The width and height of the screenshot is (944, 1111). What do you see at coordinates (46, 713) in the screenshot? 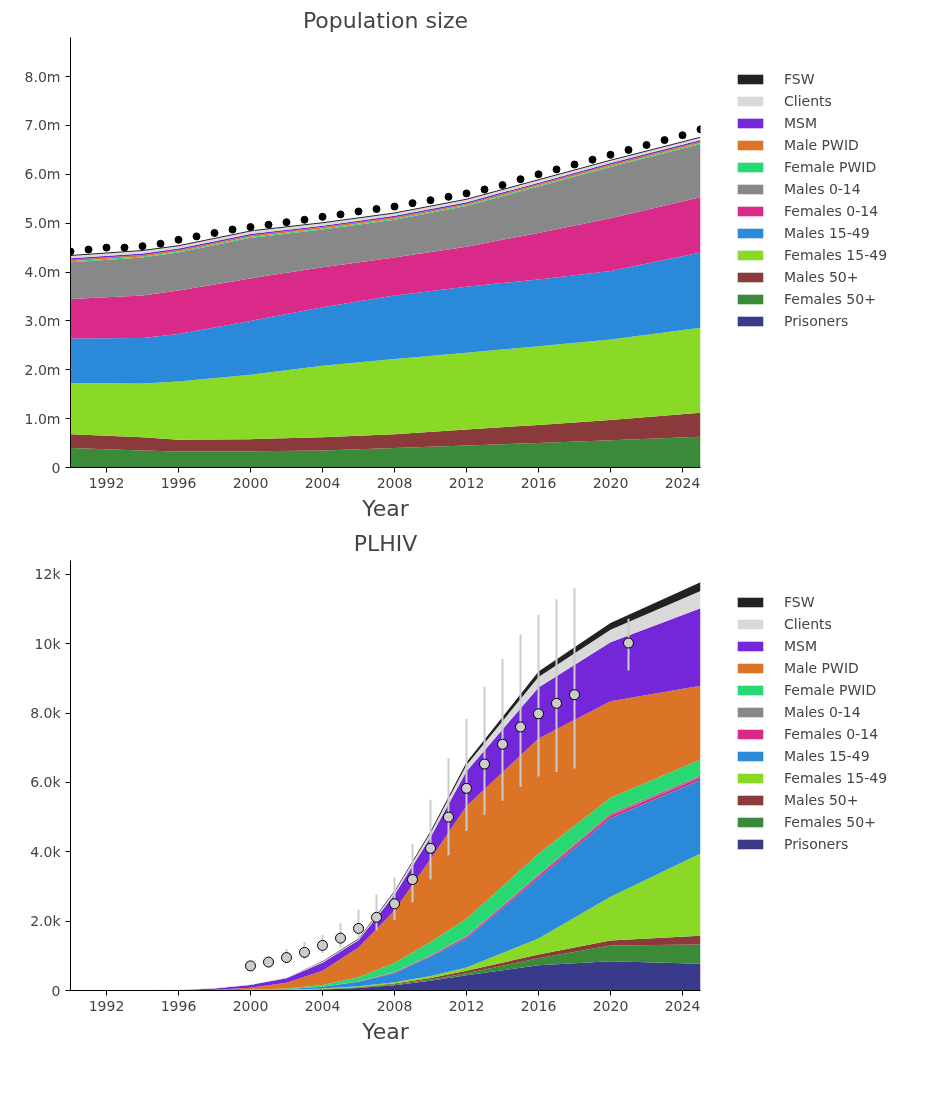
I see `y-tick-label: 8.0k` at bounding box center [46, 713].